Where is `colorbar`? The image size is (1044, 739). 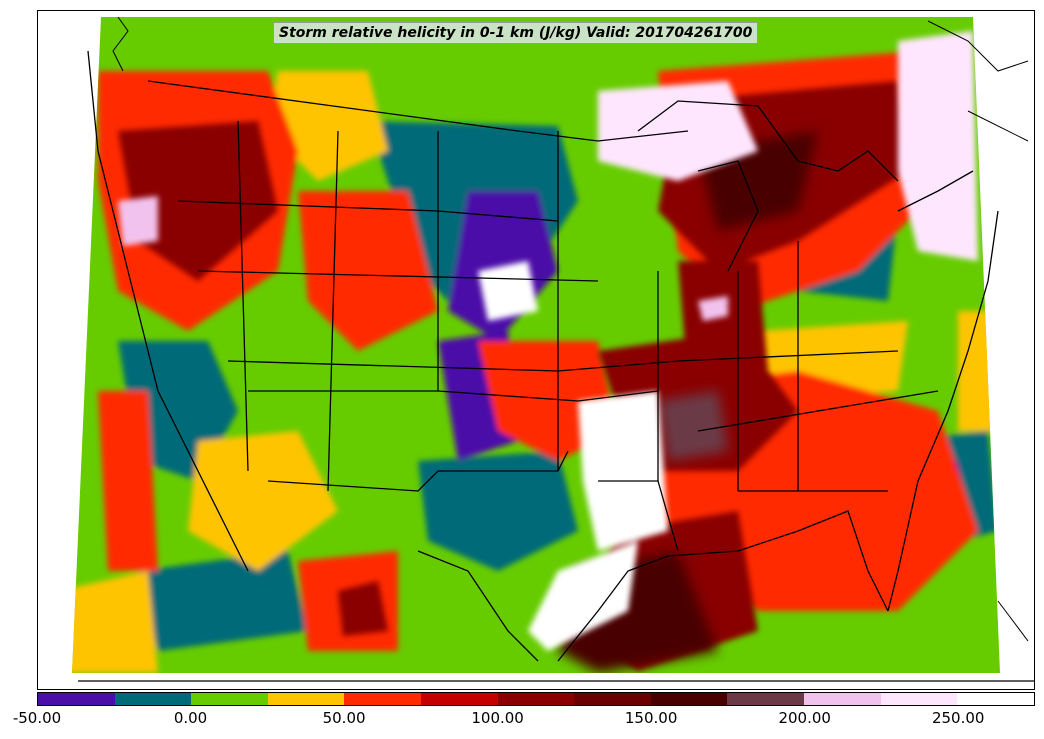
colorbar is located at coordinates (536, 699).